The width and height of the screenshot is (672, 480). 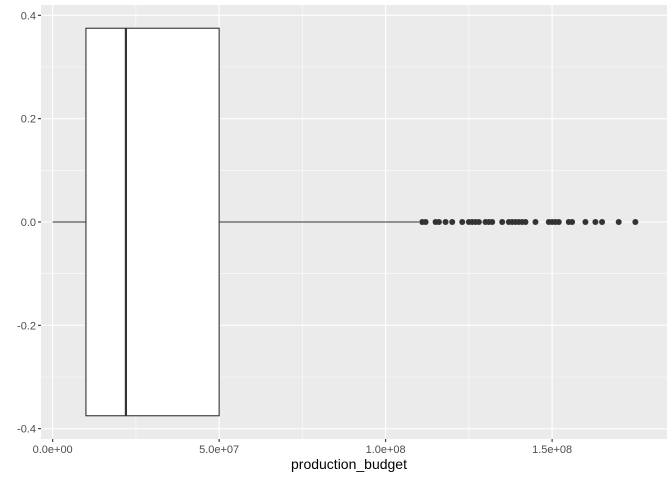 I want to click on y-tick-label: 0.4, so click(x=28, y=16).